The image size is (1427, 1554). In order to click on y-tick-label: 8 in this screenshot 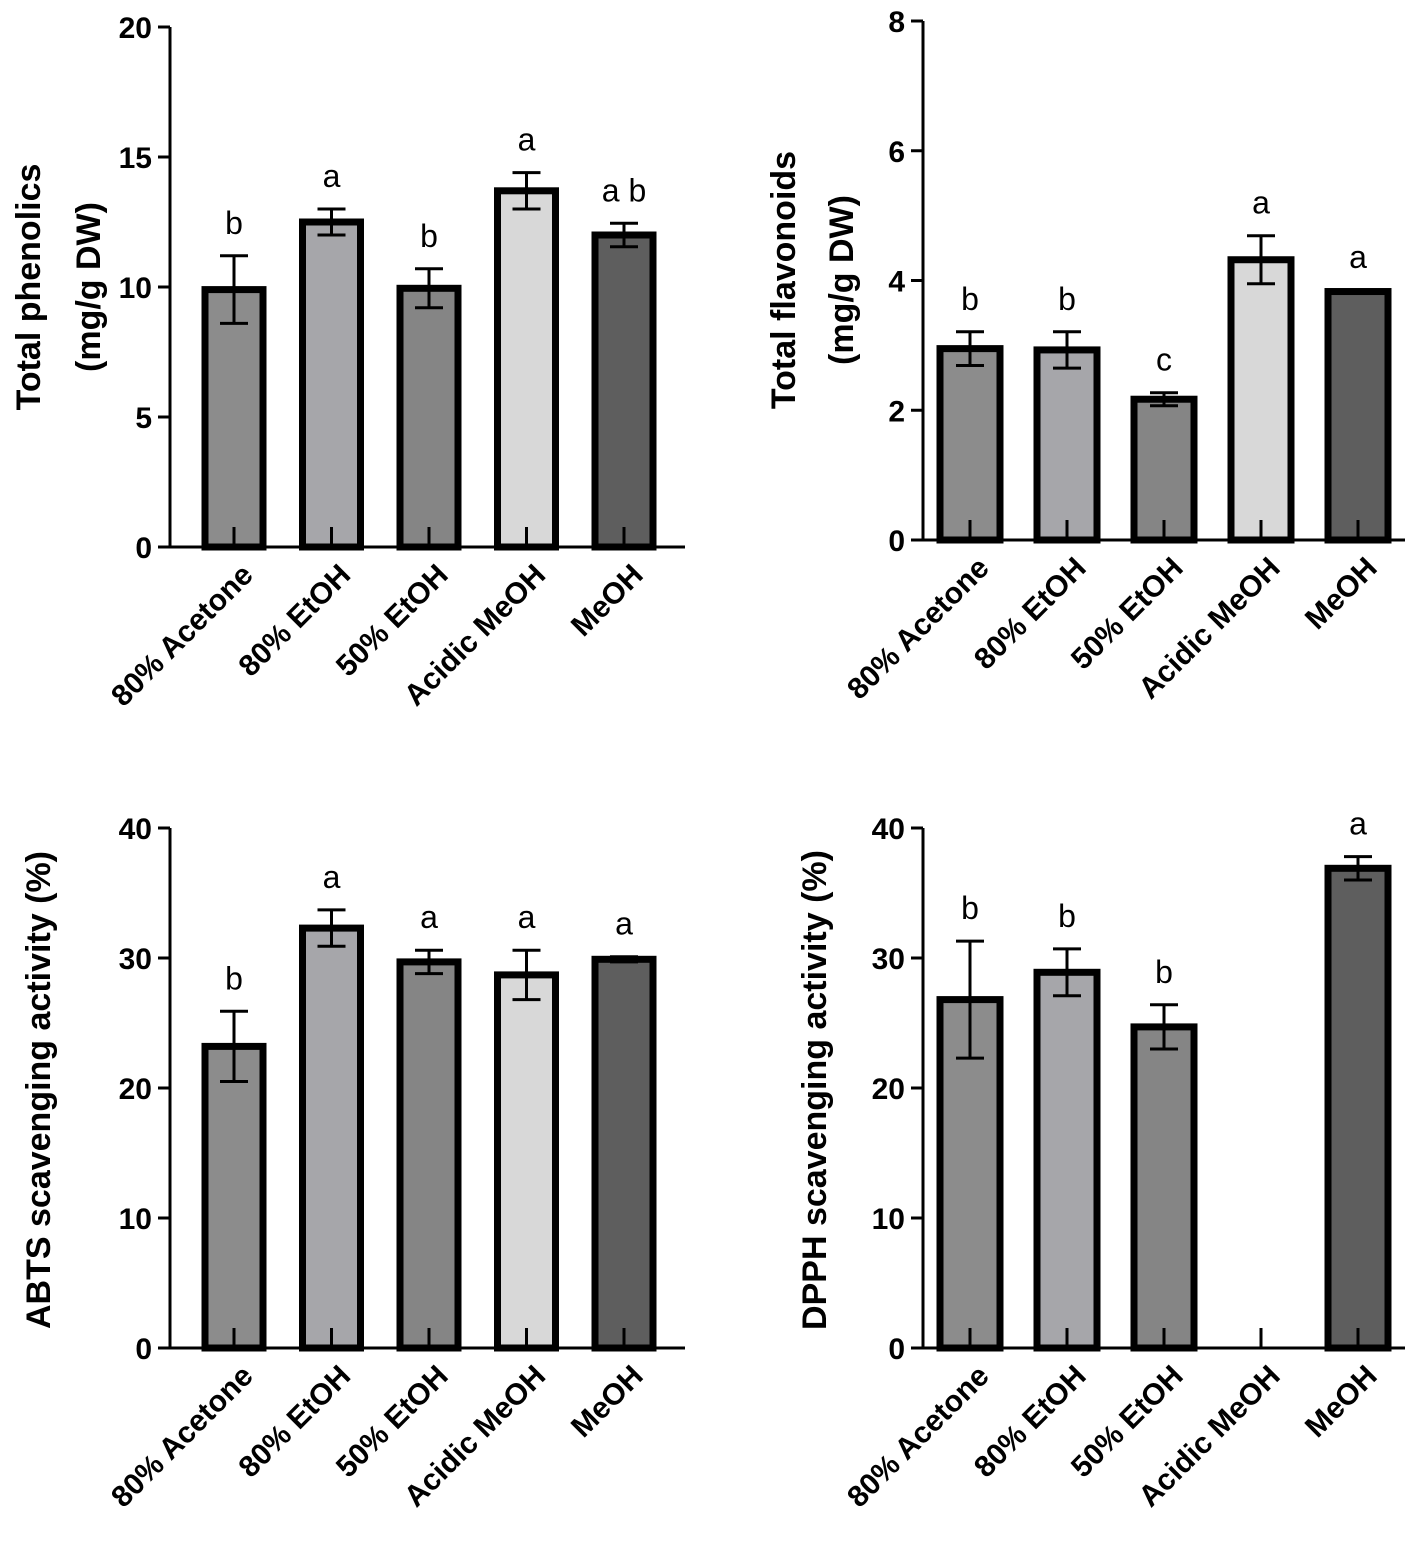, I will do `click(896, 22)`.